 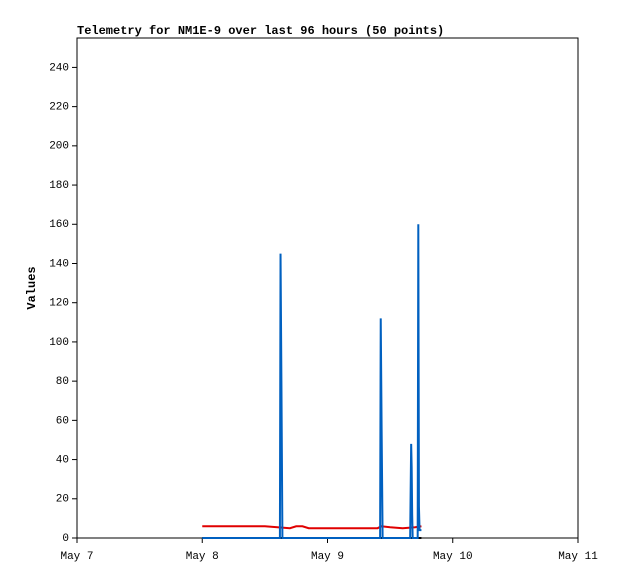 I want to click on x-tick-label: May 11, so click(x=578, y=557).